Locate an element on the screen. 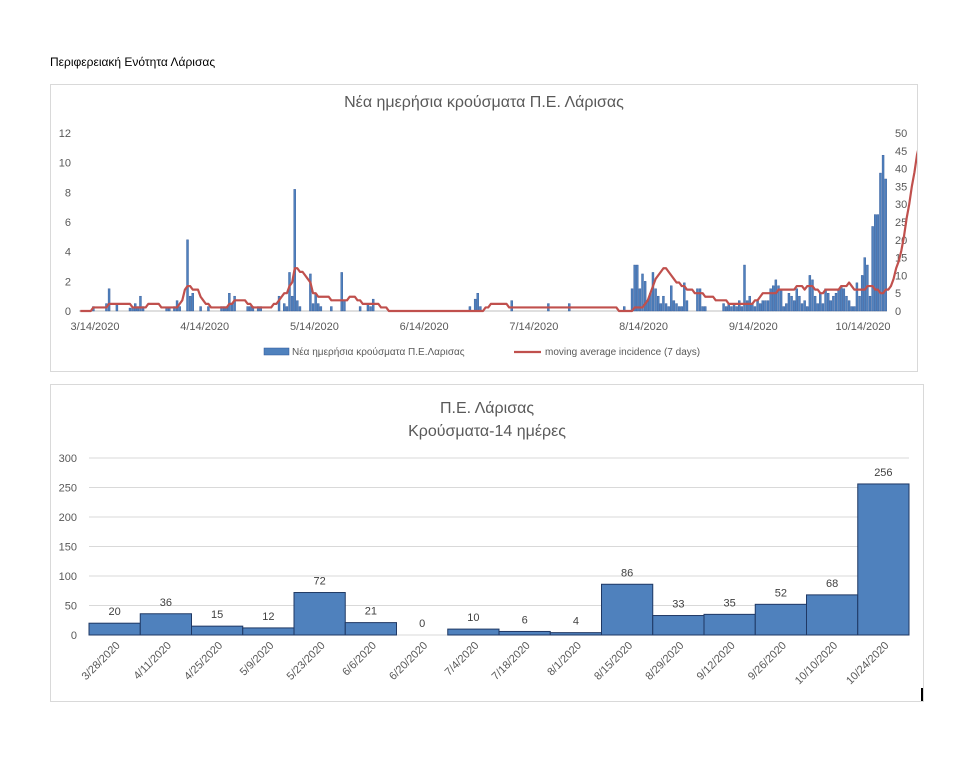  x-tick-label: 9/26/2020 is located at coordinates (767, 661).